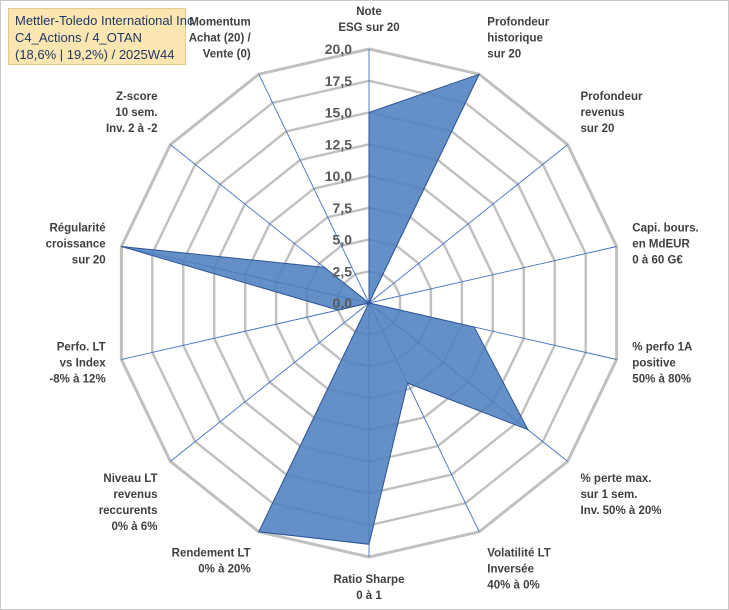 The height and width of the screenshot is (610, 729). What do you see at coordinates (343, 271) in the screenshot?
I see `tick-label: 2,5` at bounding box center [343, 271].